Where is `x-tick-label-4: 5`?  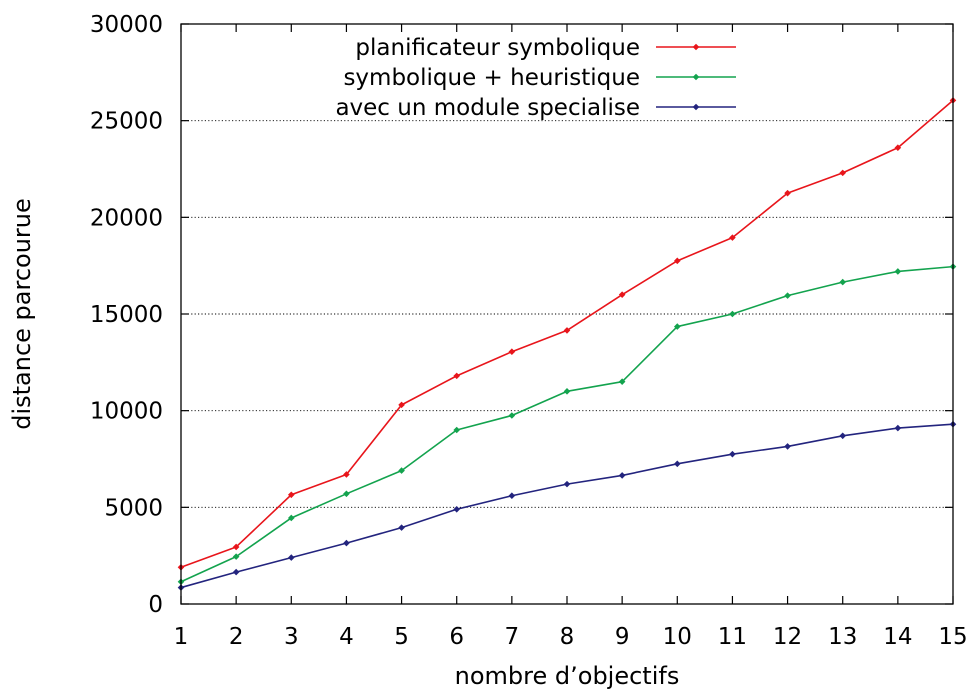
x-tick-label-4: 5 is located at coordinates (401, 637).